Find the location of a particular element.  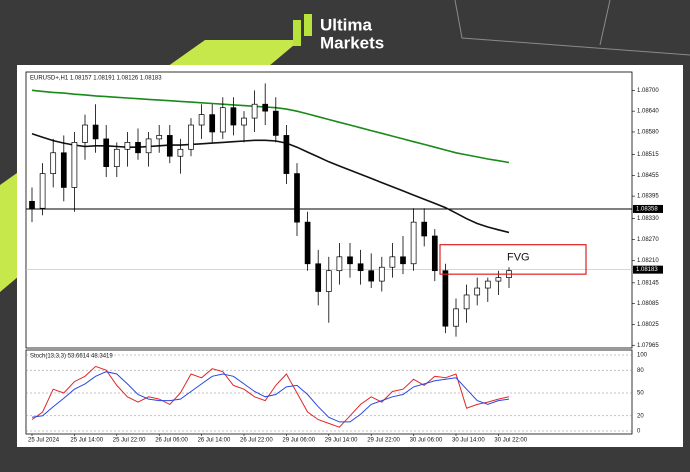

fvg-label: FVG is located at coordinates (518, 257).